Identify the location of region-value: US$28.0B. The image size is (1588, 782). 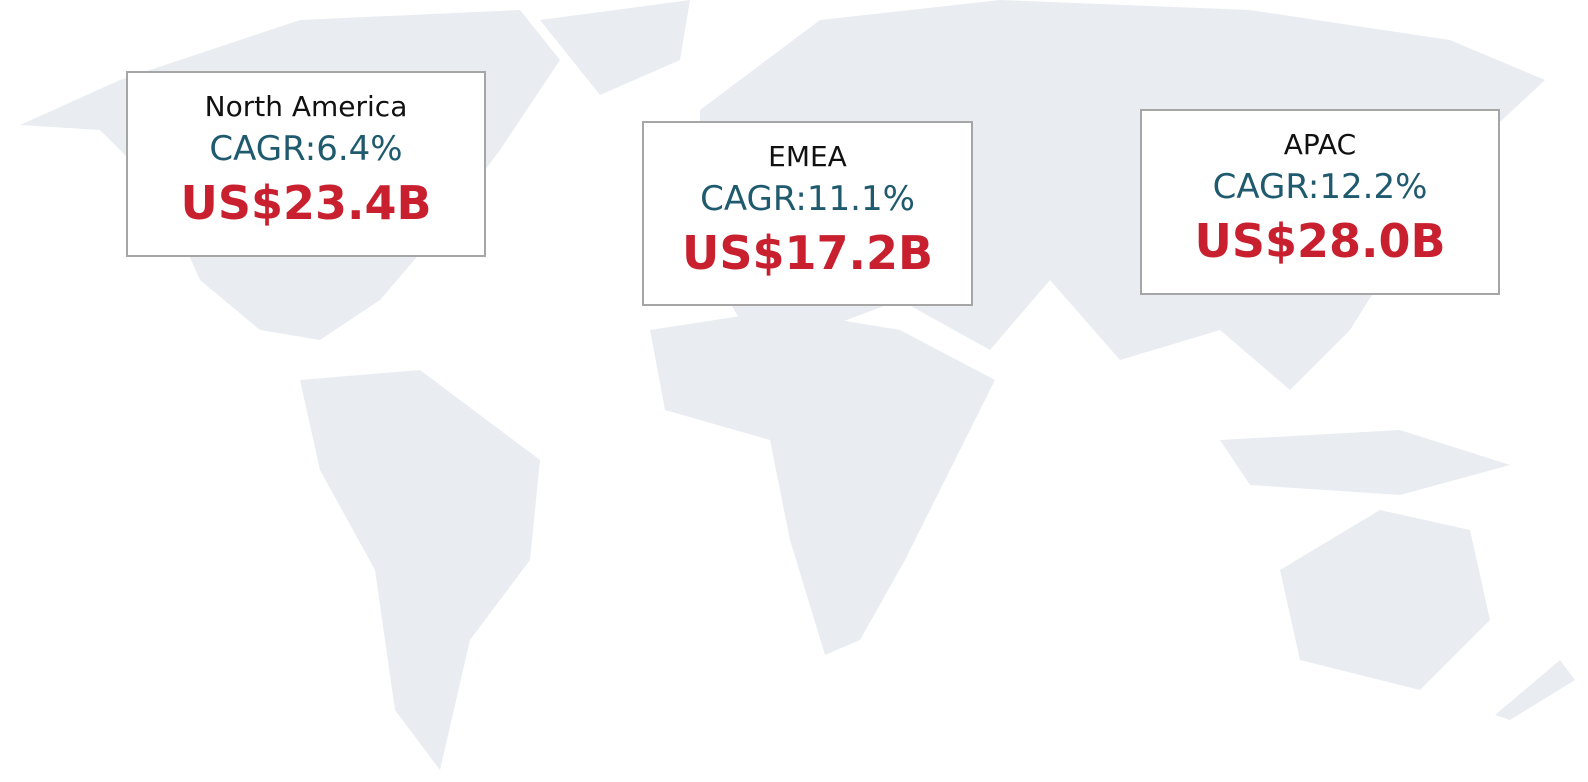
(1320, 241).